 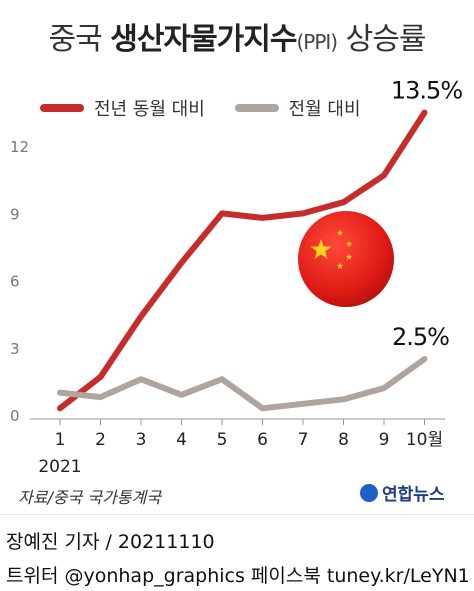 I want to click on series-line-mom, so click(x=242, y=384).